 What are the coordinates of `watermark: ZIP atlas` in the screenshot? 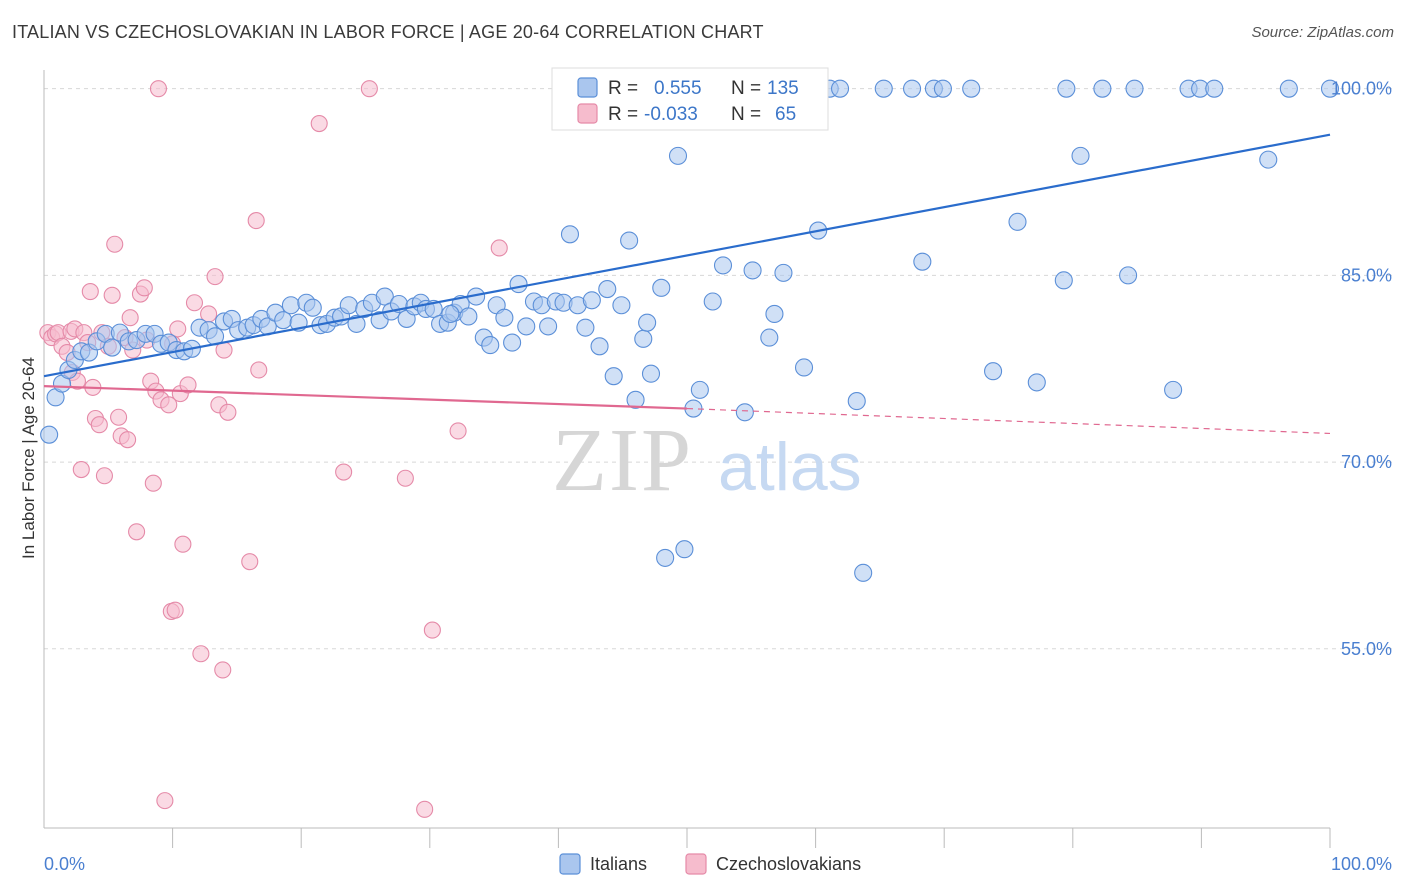 It's located at (707, 460).